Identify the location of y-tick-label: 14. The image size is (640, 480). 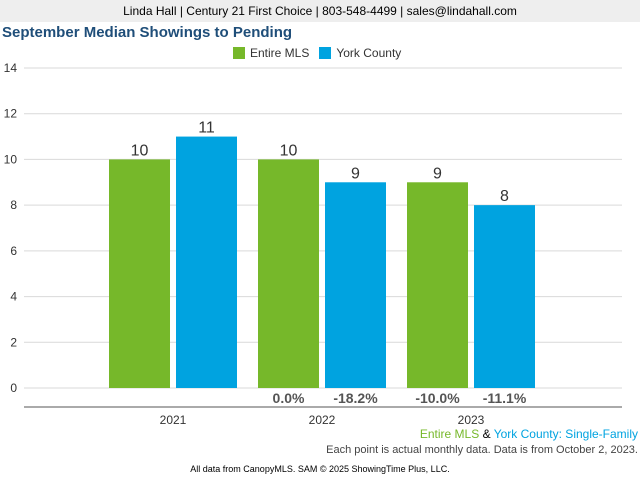
(11, 68).